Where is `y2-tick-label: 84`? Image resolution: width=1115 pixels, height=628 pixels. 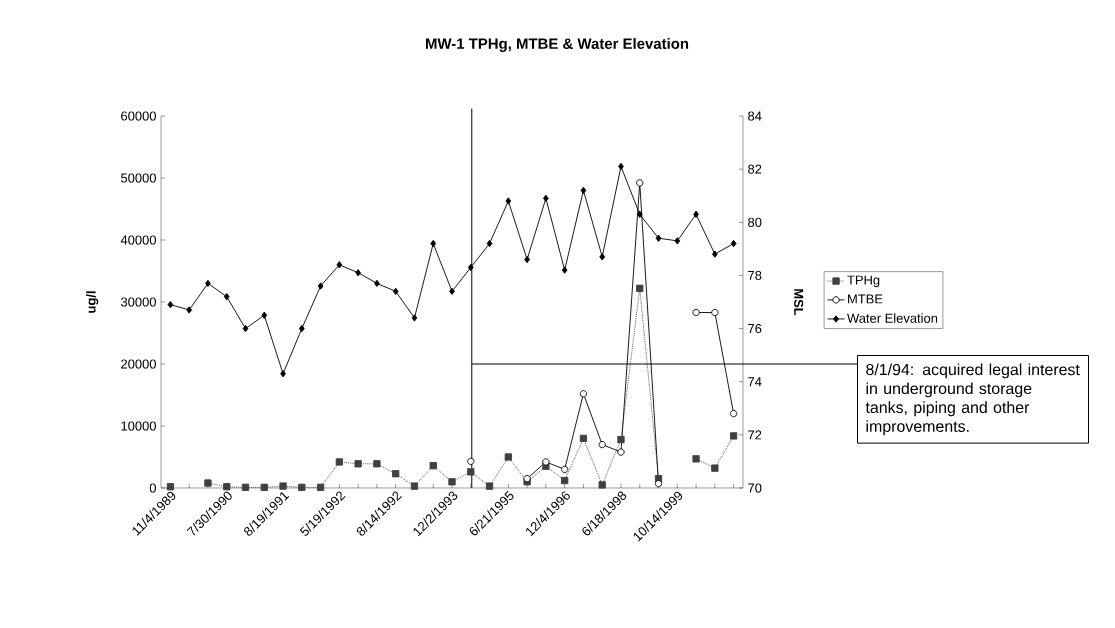 y2-tick-label: 84 is located at coordinates (755, 116).